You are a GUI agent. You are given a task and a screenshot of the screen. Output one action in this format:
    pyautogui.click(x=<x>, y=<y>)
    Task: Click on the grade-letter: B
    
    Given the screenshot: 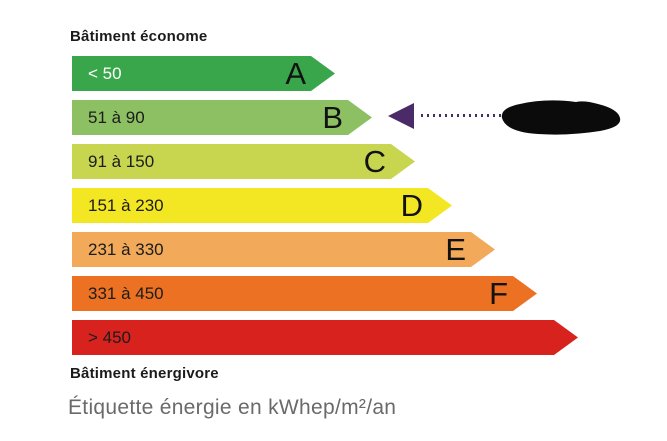 What is the action you would take?
    pyautogui.click(x=332, y=117)
    